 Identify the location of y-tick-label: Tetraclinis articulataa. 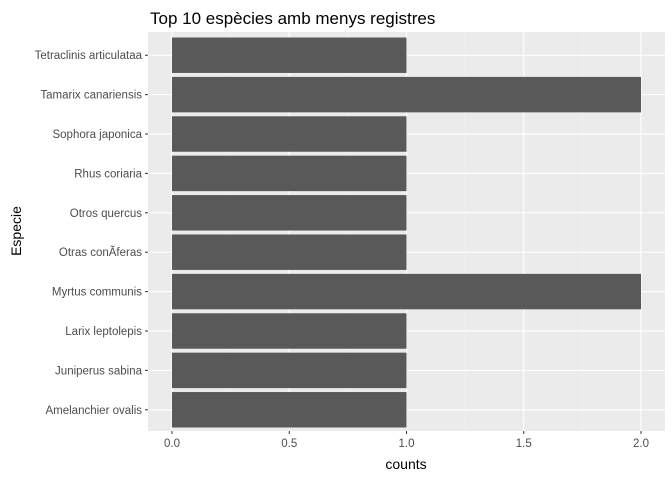
(89, 56).